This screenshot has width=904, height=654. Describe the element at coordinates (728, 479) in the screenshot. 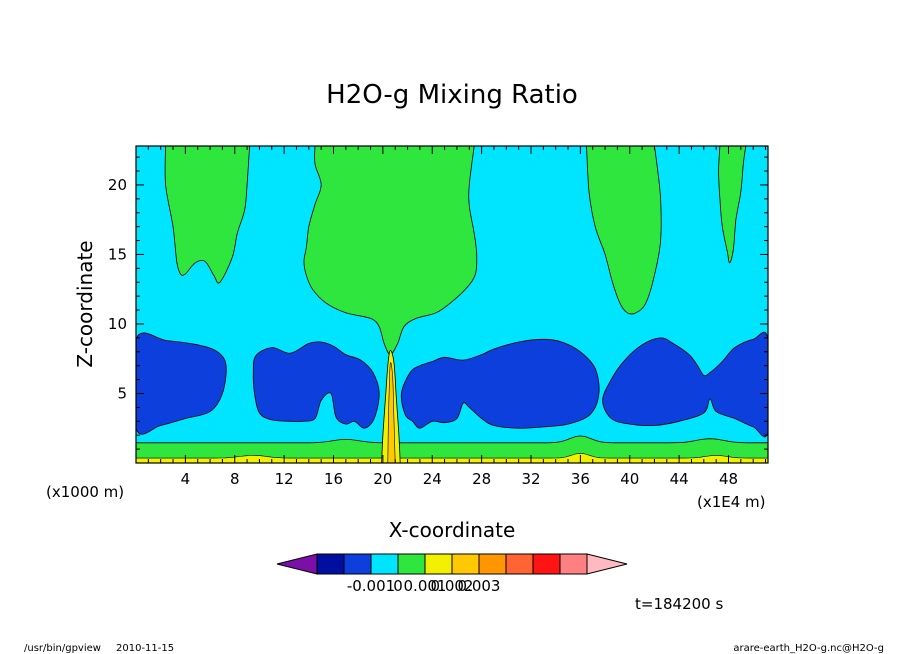

I see `x-tick-label: 48` at that location.